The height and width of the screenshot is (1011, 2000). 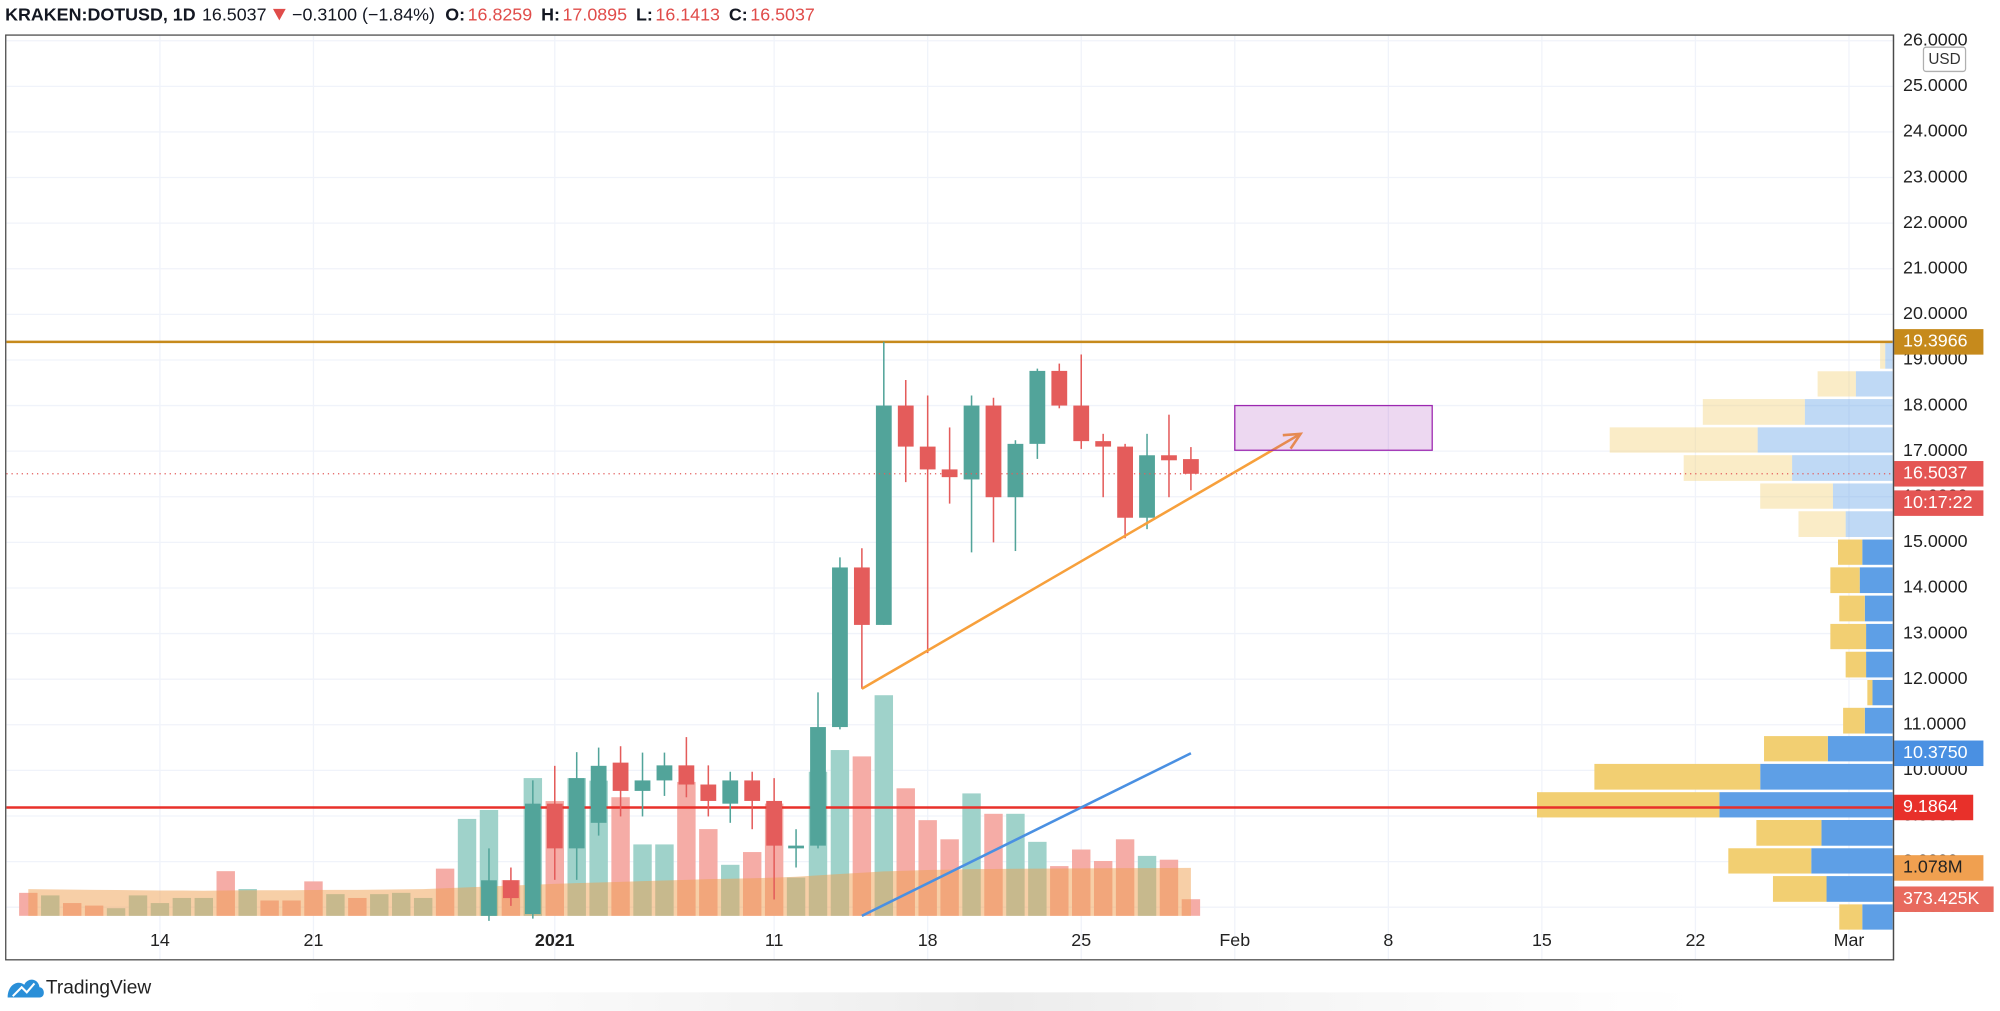 I want to click on bottom-shadow, so click(x=995, y=1001).